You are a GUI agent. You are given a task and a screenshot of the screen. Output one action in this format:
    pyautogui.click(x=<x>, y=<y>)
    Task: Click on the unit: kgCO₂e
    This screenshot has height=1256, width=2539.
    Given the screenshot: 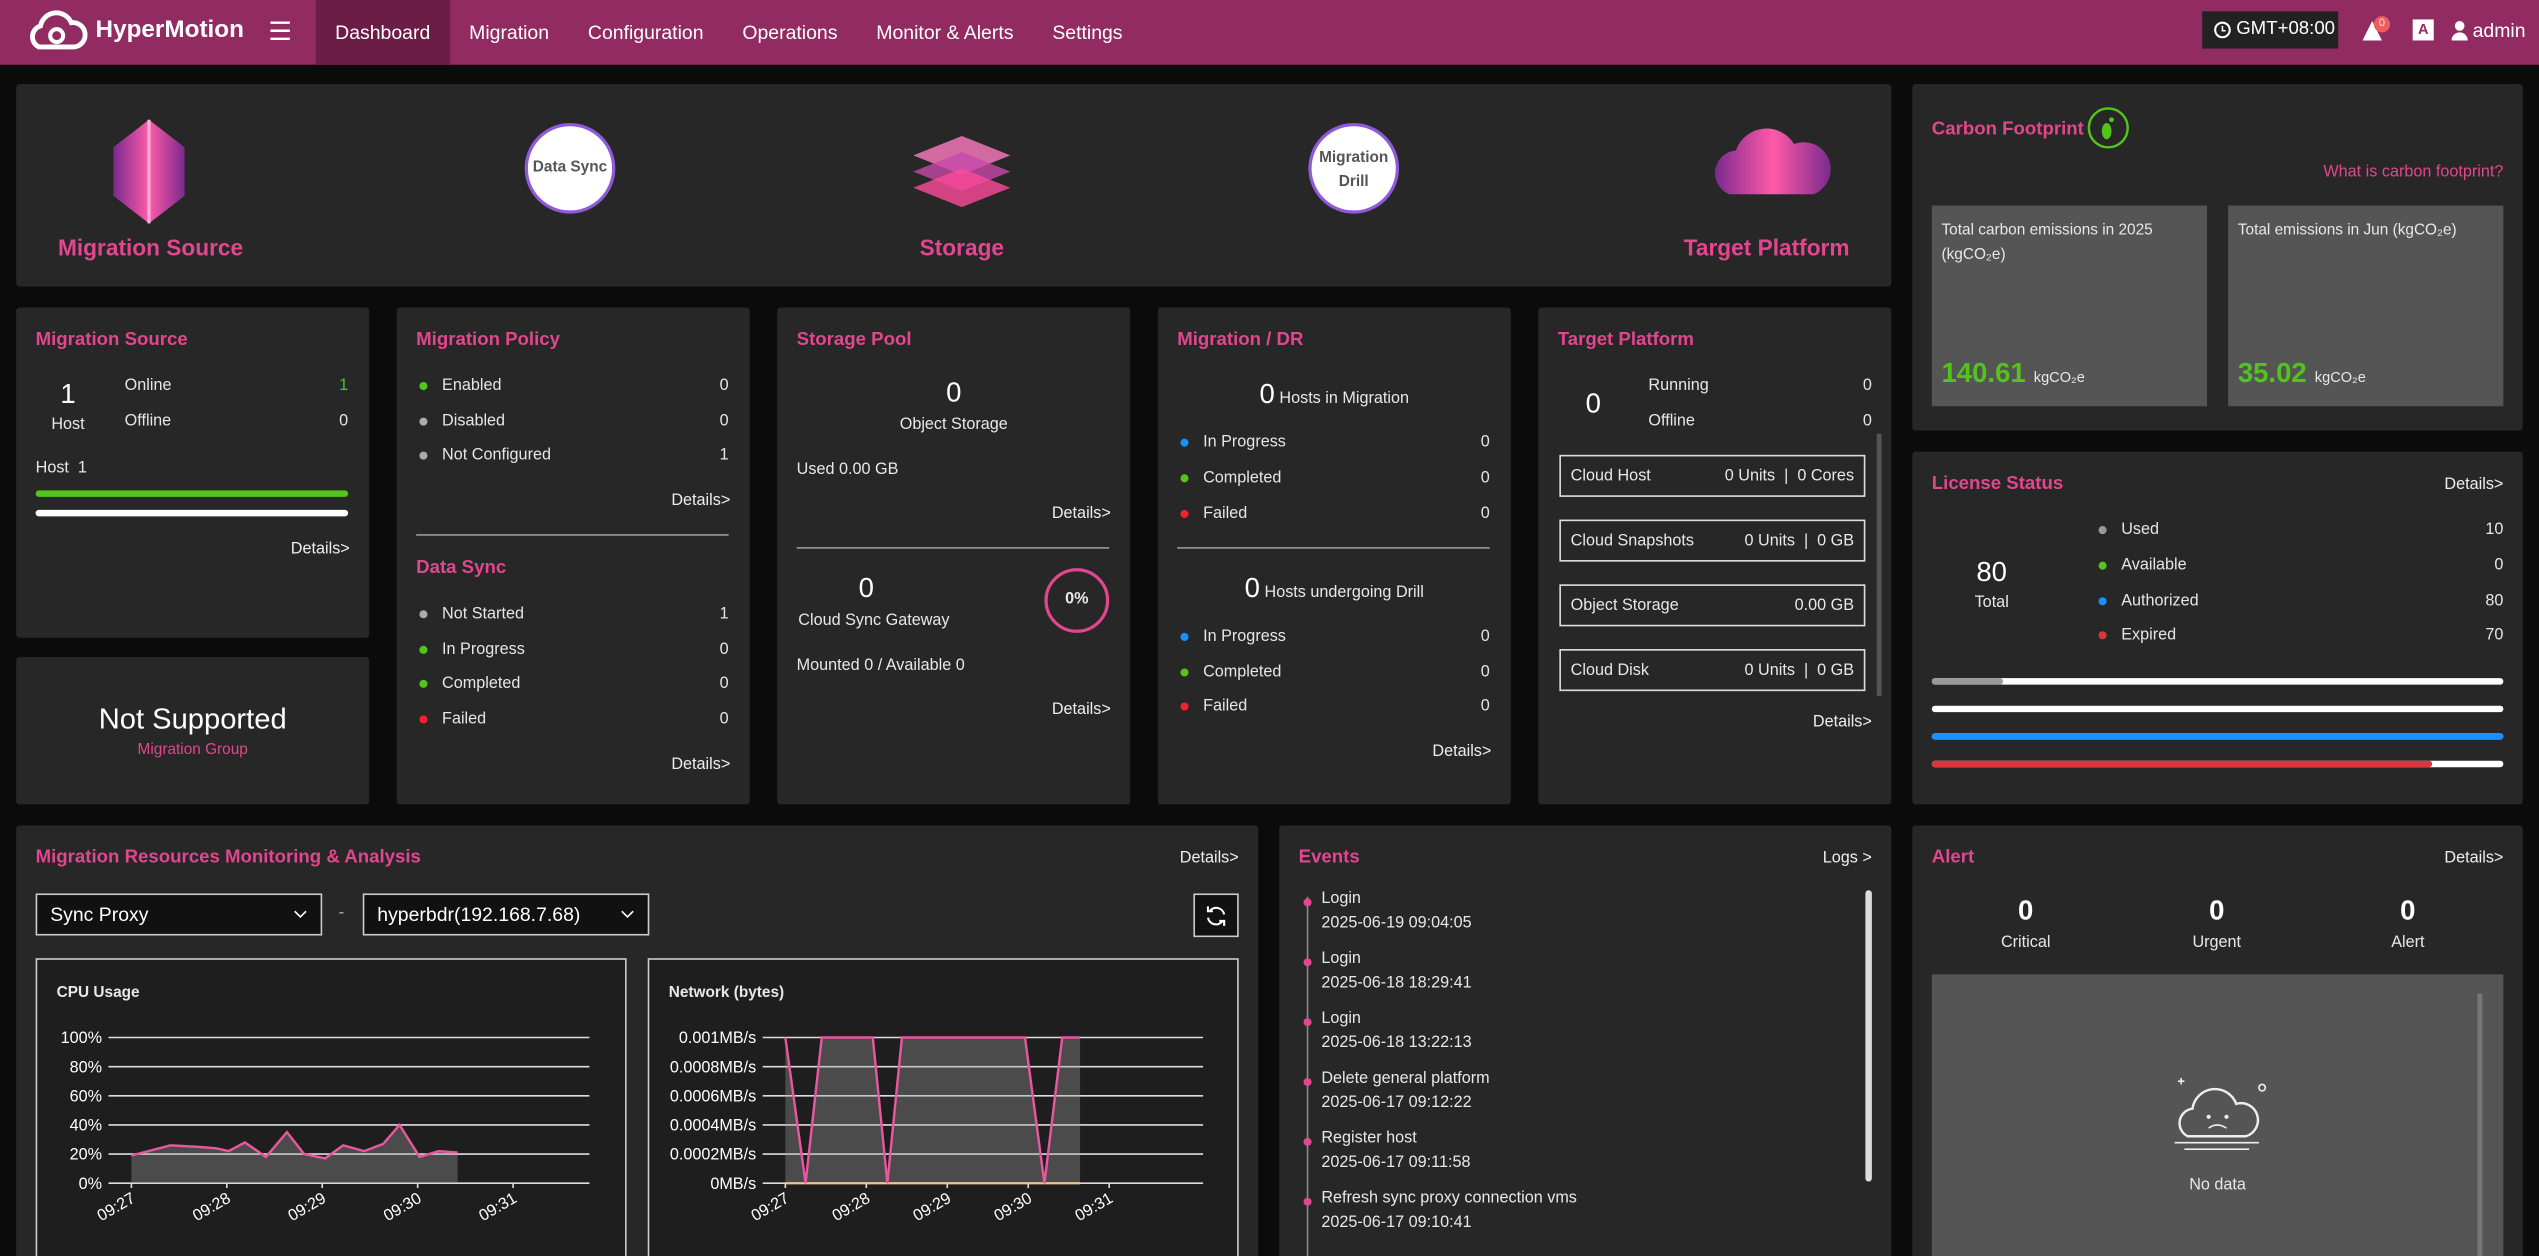 What is the action you would take?
    pyautogui.click(x=2340, y=377)
    